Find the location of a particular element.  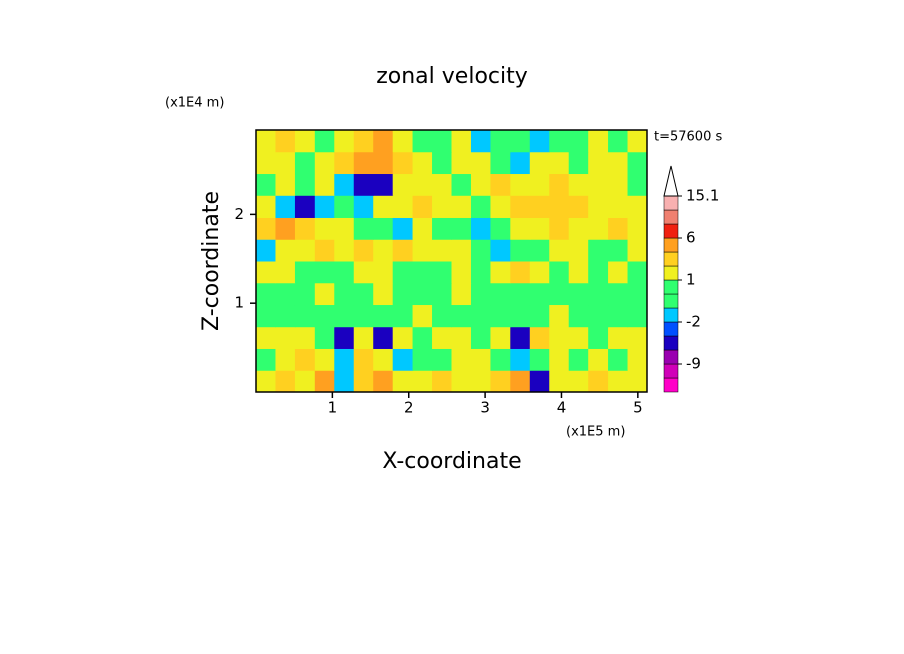

y-tick-label: 2 is located at coordinates (239, 214).